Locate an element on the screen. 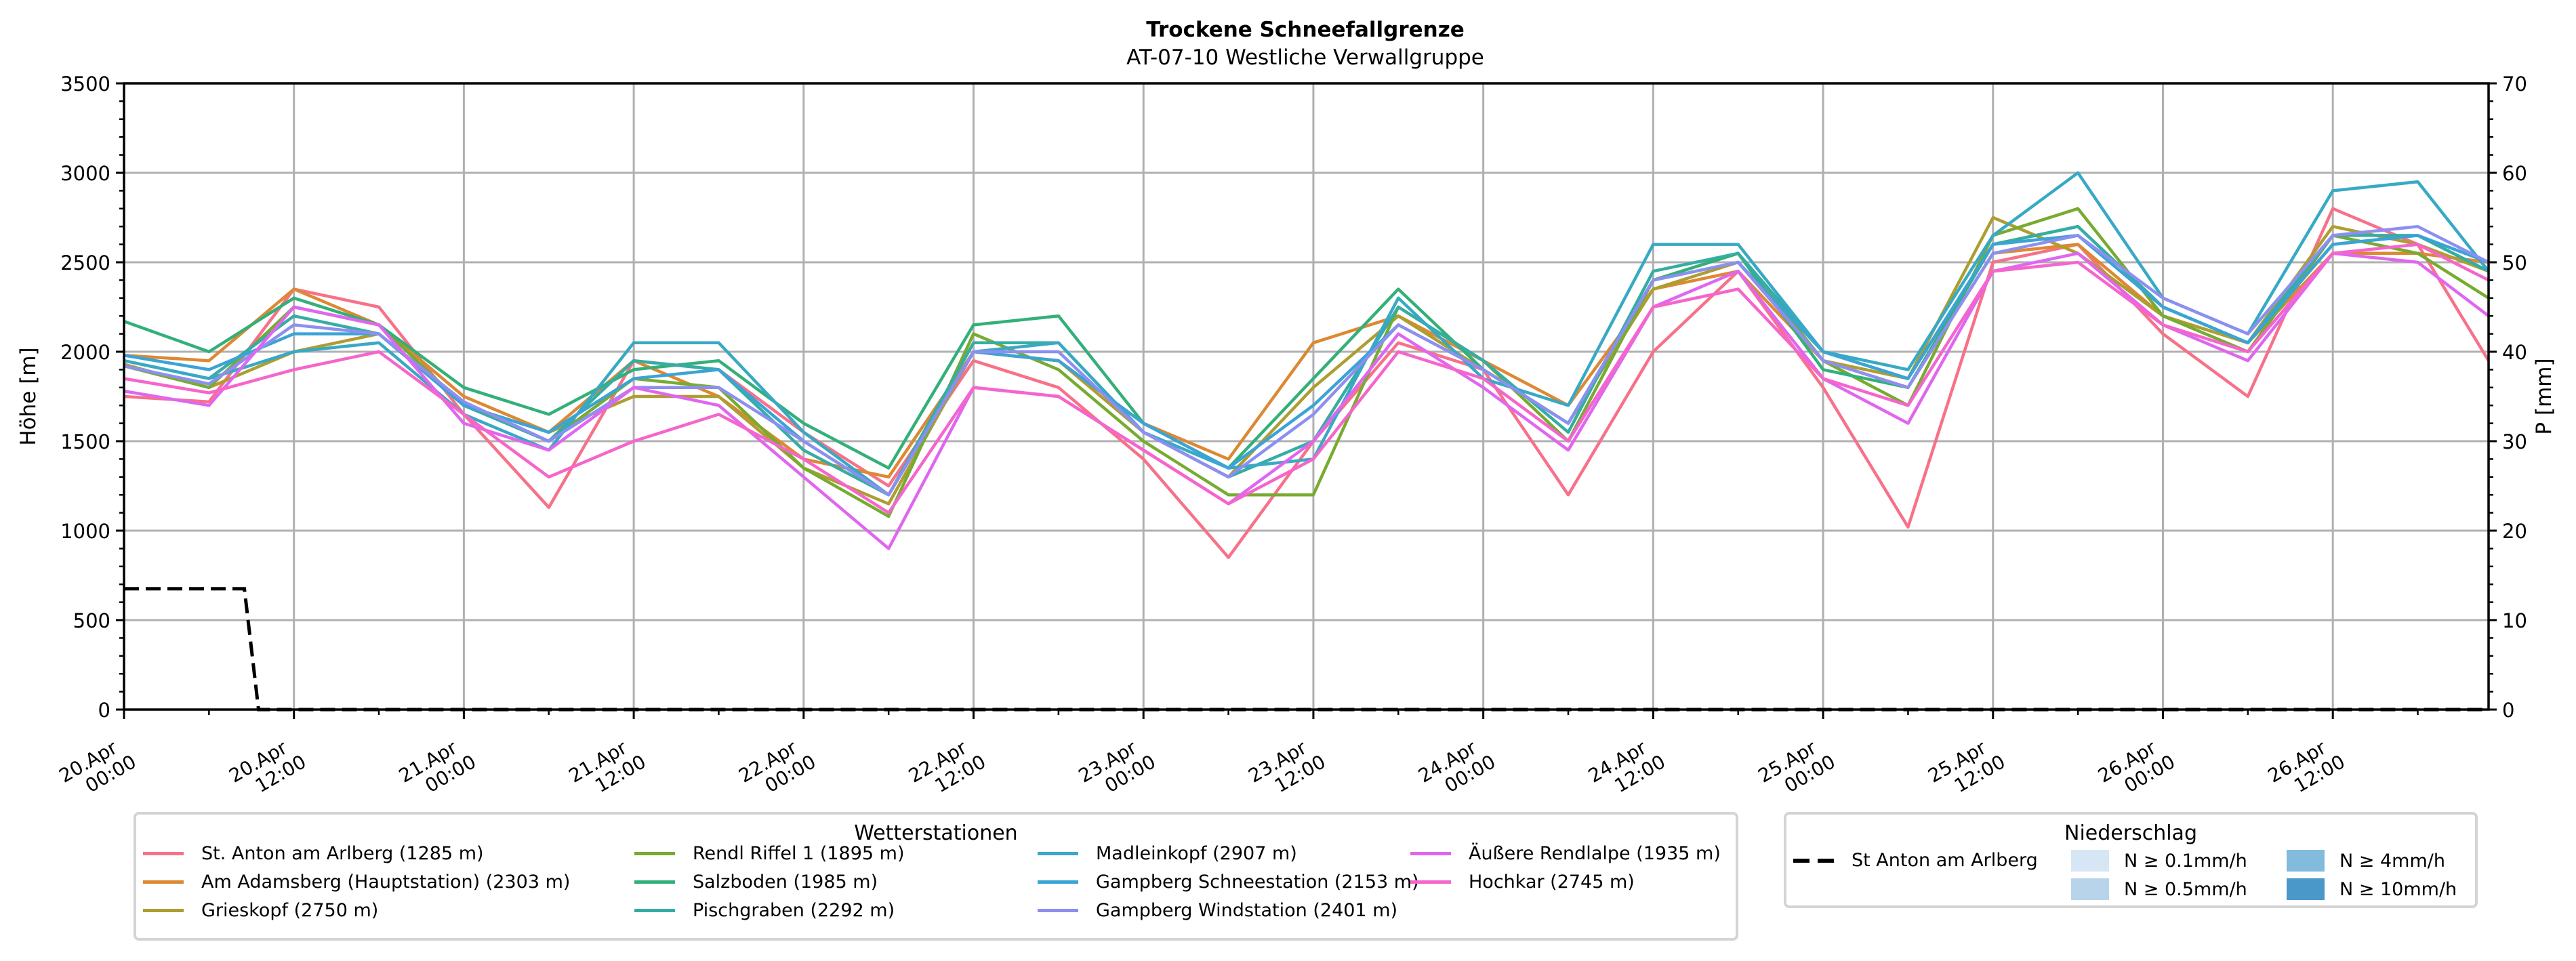  precip-class-0: N ≥ 0.1mm/h is located at coordinates (2159, 861).